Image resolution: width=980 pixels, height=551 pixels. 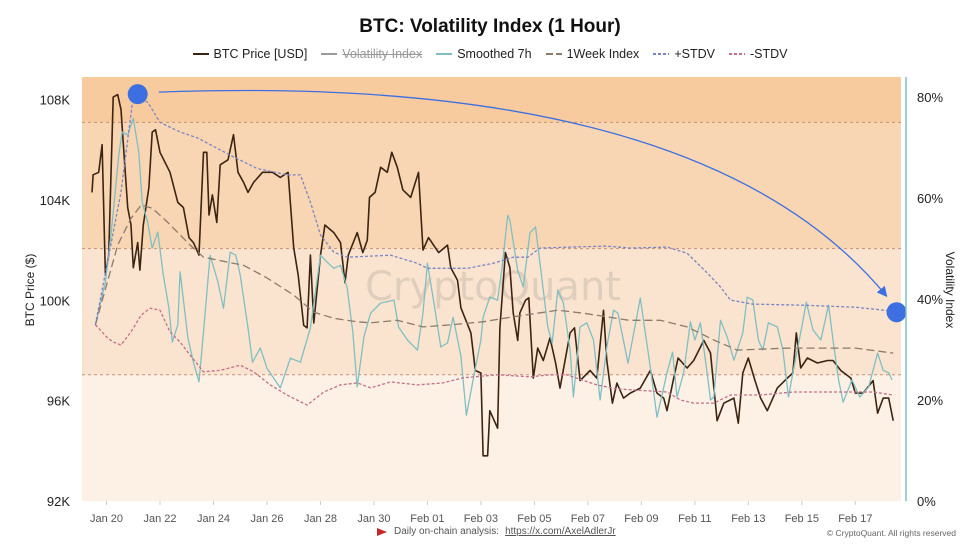 What do you see at coordinates (930, 400) in the screenshot?
I see `y-right-tick-label: 20%` at bounding box center [930, 400].